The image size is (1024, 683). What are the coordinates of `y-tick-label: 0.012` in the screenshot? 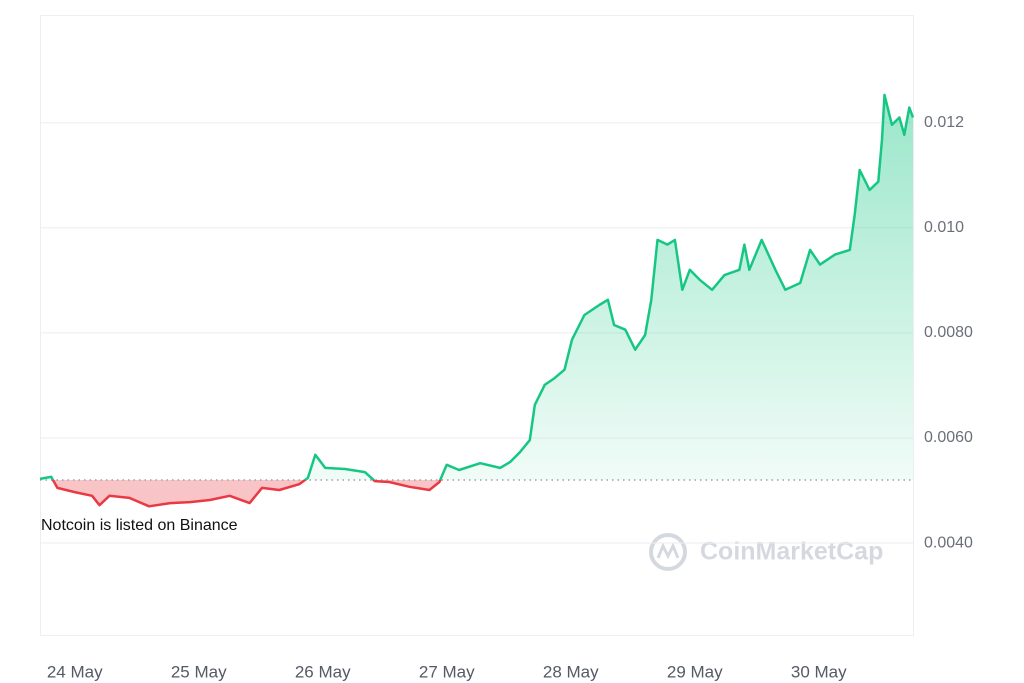 It's located at (944, 122).